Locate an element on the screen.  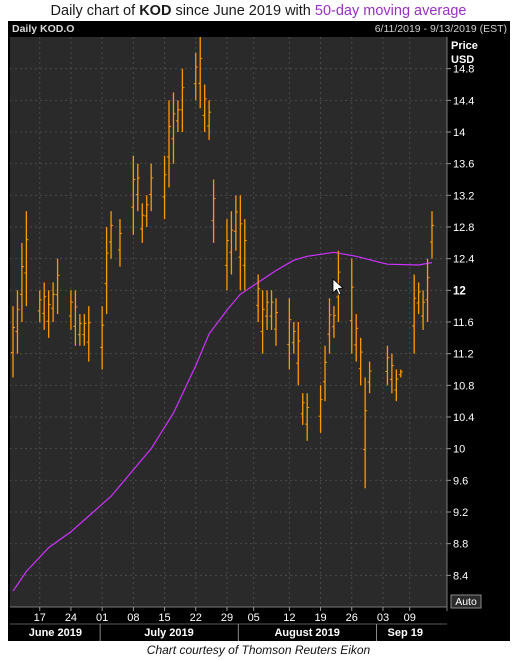
price-tick-label: 11.6 is located at coordinates (463, 323).